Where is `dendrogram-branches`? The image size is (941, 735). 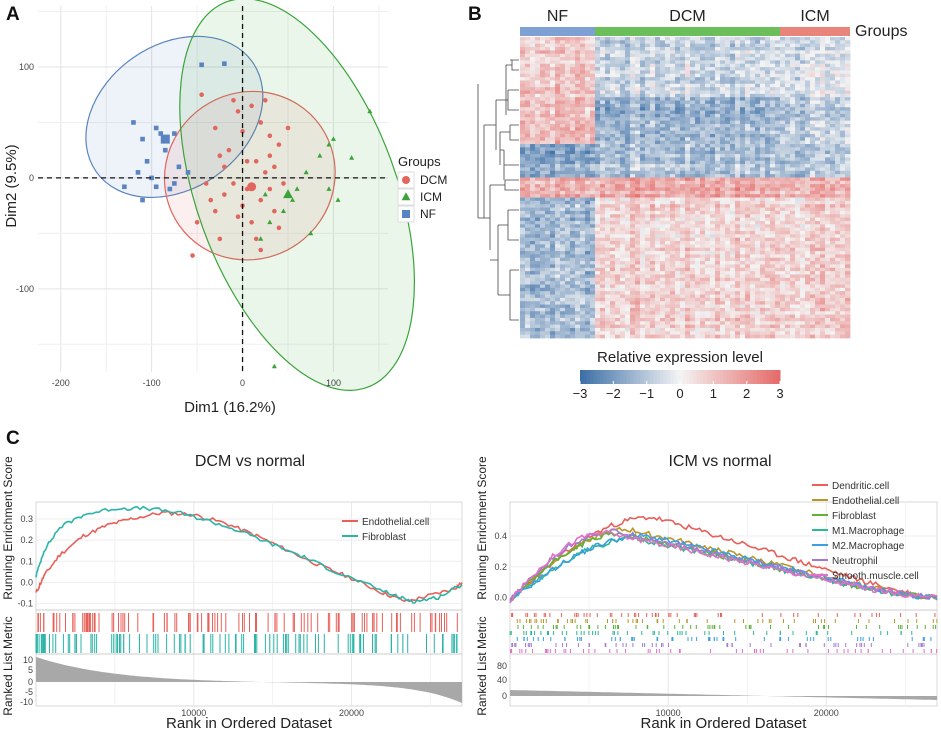
dendrogram-branches is located at coordinates (498, 190).